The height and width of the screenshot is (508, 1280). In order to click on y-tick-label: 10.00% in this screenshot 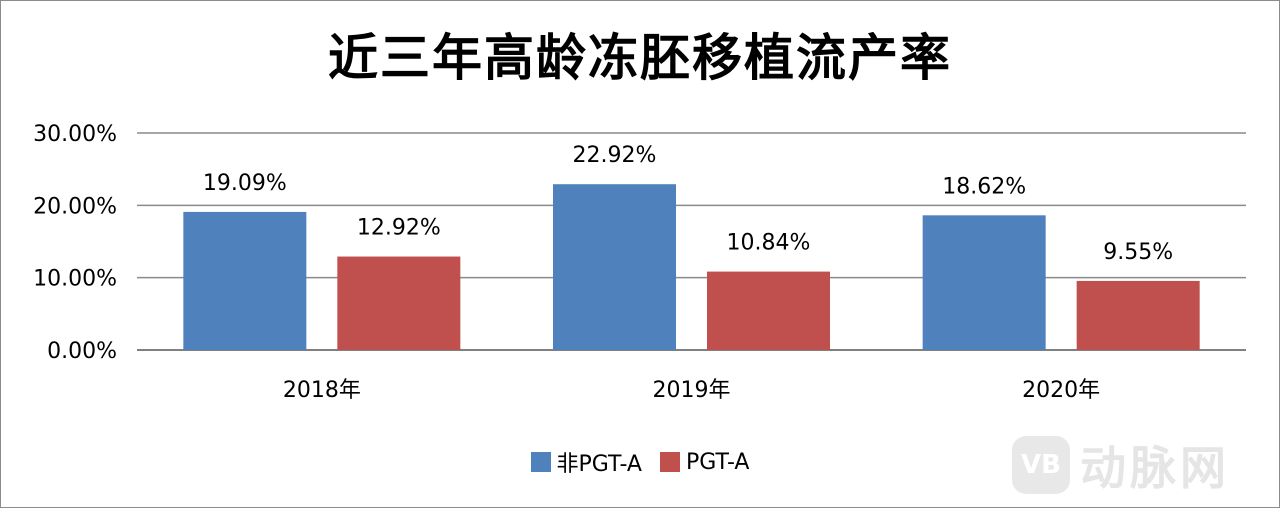, I will do `click(75, 279)`.